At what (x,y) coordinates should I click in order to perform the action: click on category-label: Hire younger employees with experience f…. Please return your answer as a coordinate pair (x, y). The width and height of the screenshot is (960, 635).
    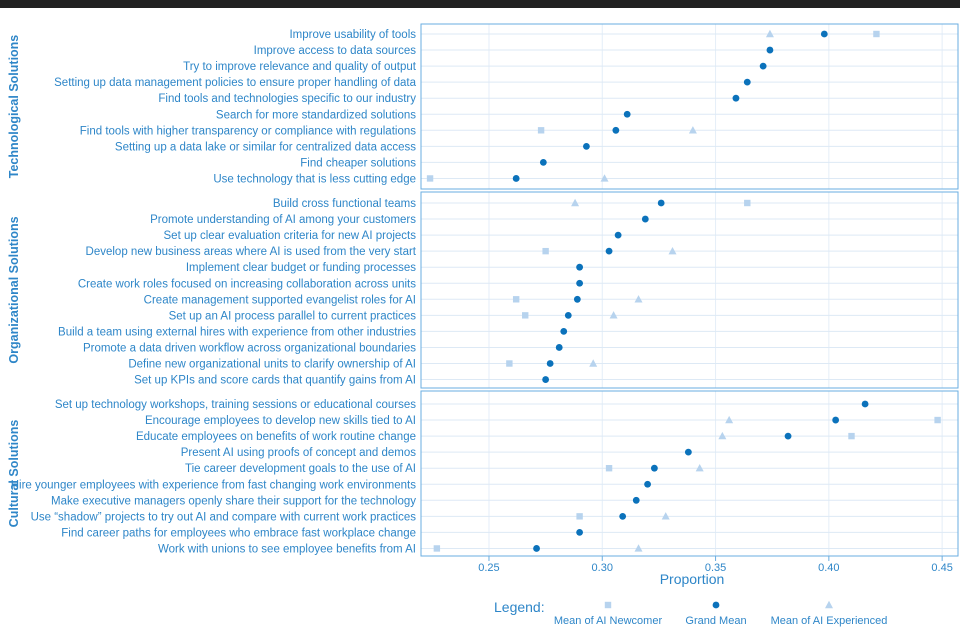
    Looking at the image, I should click on (214, 485).